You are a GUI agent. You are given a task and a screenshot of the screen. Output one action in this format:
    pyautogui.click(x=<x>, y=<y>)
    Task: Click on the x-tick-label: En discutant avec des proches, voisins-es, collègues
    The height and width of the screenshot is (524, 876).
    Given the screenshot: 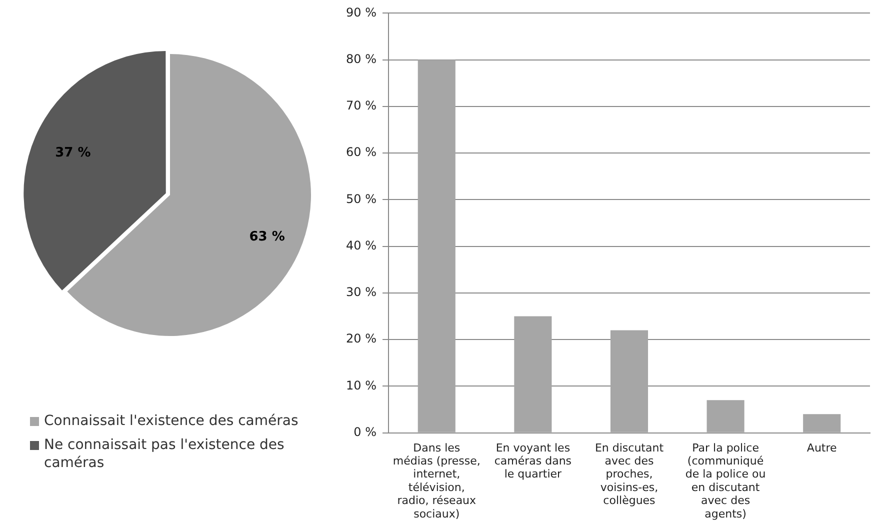 What is the action you would take?
    pyautogui.click(x=629, y=474)
    